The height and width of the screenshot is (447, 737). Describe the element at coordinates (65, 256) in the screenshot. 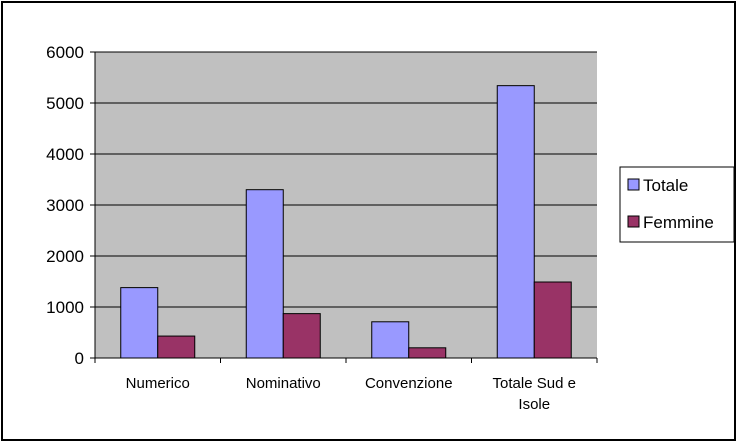

I see `y-tick-label: 2000` at that location.